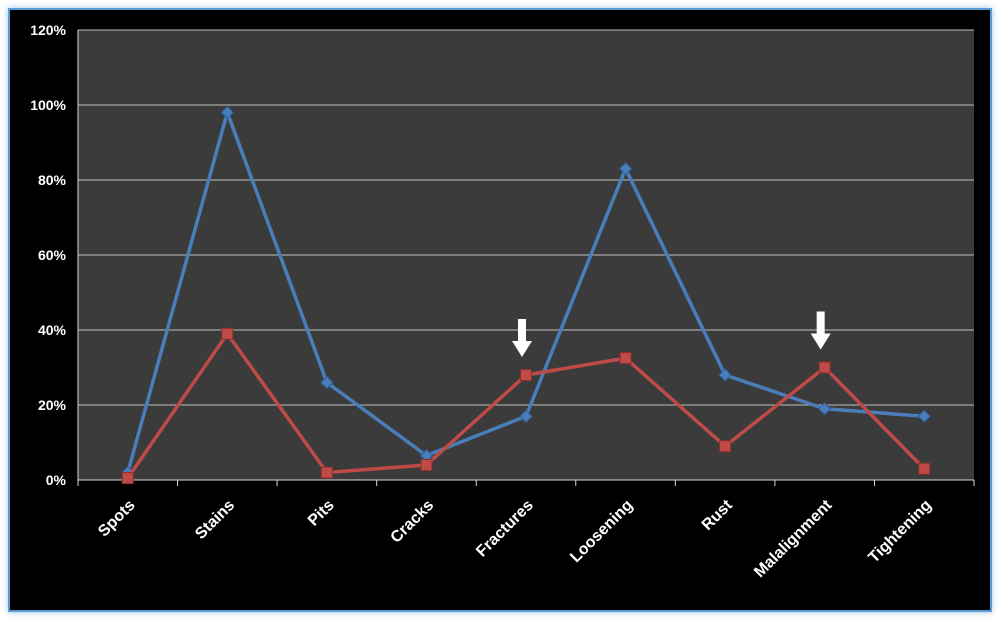 This screenshot has width=1000, height=620. I want to click on y-tick-label: 0%, so click(56, 480).